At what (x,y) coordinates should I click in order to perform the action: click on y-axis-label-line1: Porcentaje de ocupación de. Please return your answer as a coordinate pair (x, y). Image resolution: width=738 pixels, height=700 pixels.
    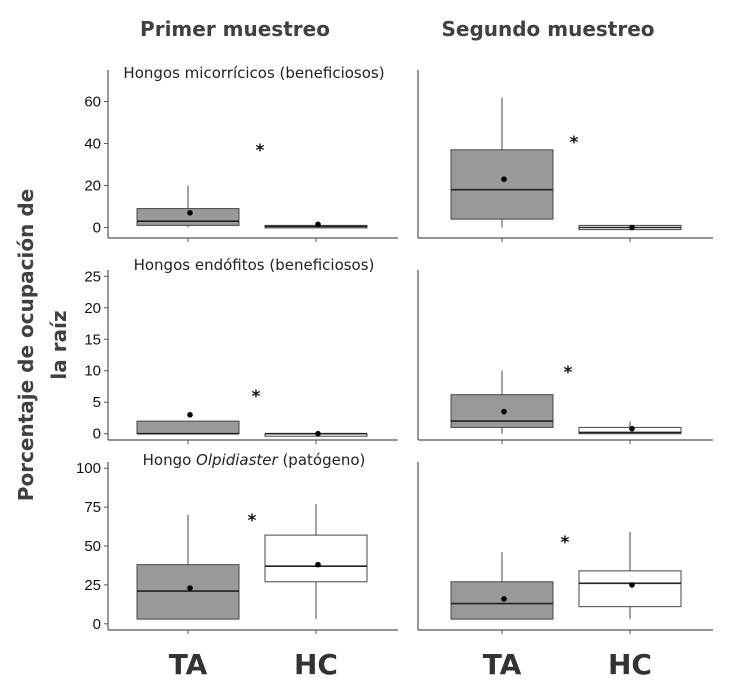
    Looking at the image, I should click on (26, 345).